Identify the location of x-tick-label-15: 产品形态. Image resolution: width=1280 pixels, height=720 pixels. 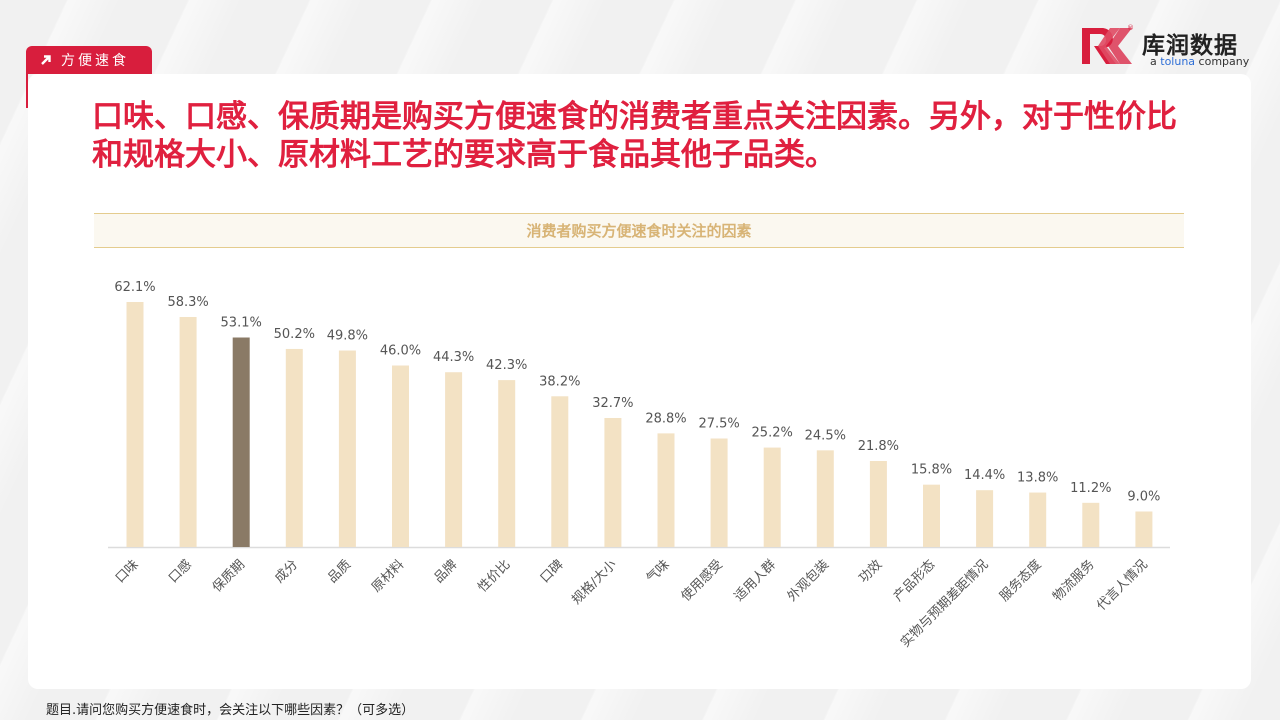
(914, 580).